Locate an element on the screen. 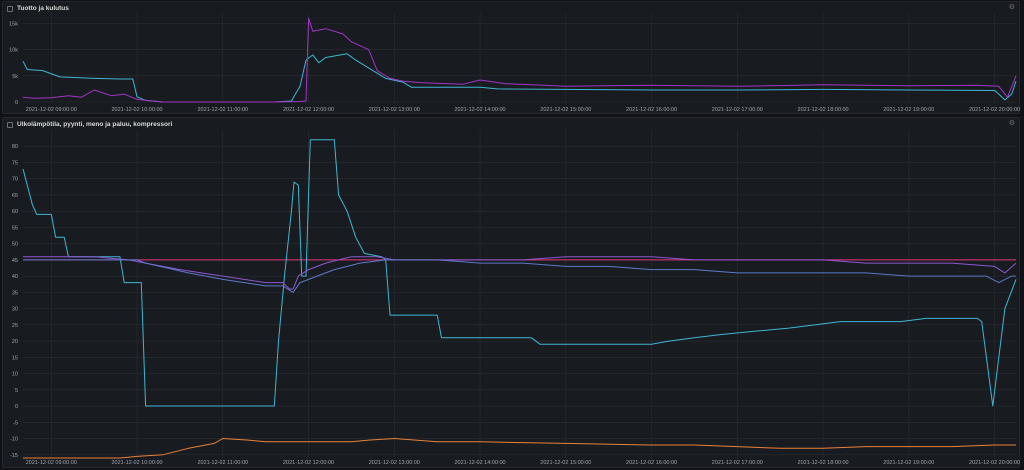 Image resolution: width=1024 pixels, height=470 pixels. y-tick-label: 70 is located at coordinates (15, 180).